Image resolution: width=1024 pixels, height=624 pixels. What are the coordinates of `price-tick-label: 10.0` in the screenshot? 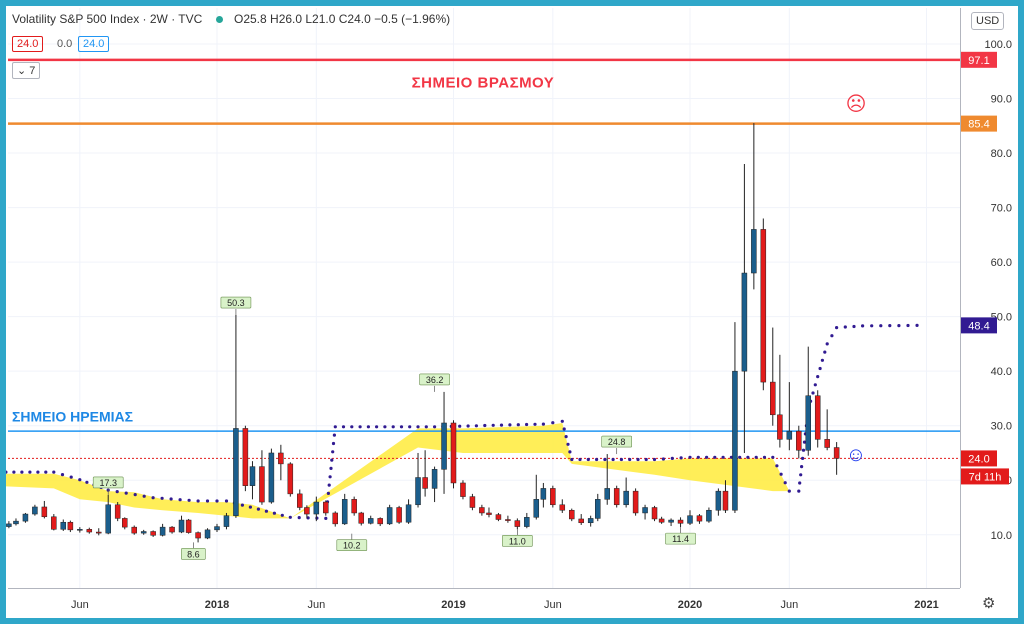 It's located at (1001, 536).